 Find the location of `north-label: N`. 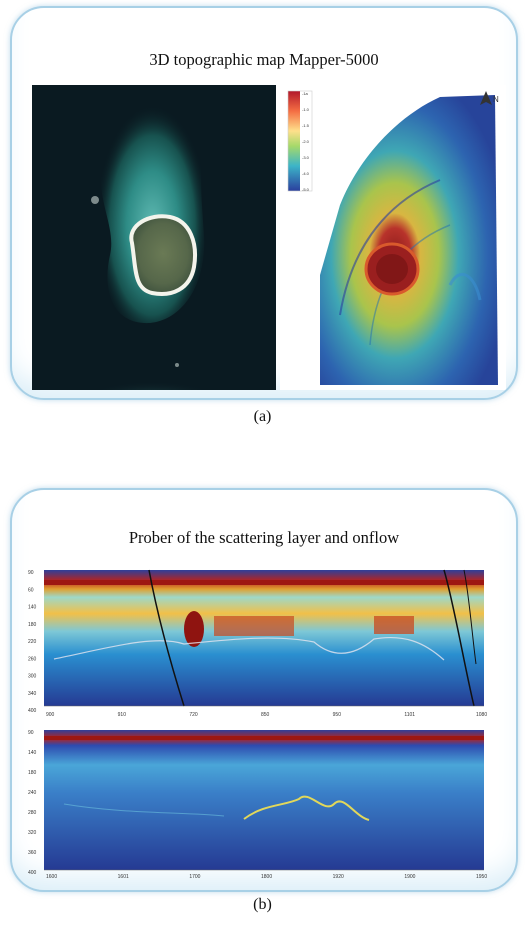

north-label: N is located at coordinates (496, 99).